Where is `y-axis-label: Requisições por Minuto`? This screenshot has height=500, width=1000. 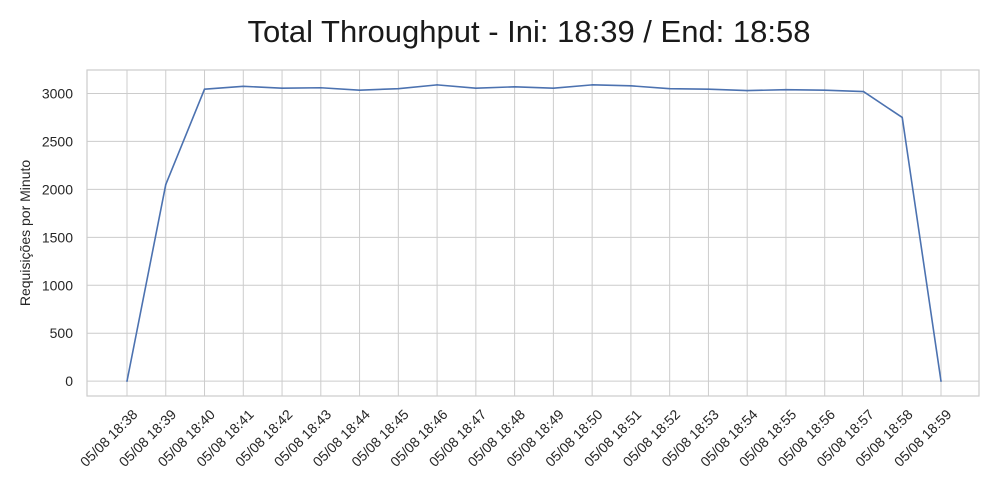
y-axis-label: Requisições por Minuto is located at coordinates (25, 233).